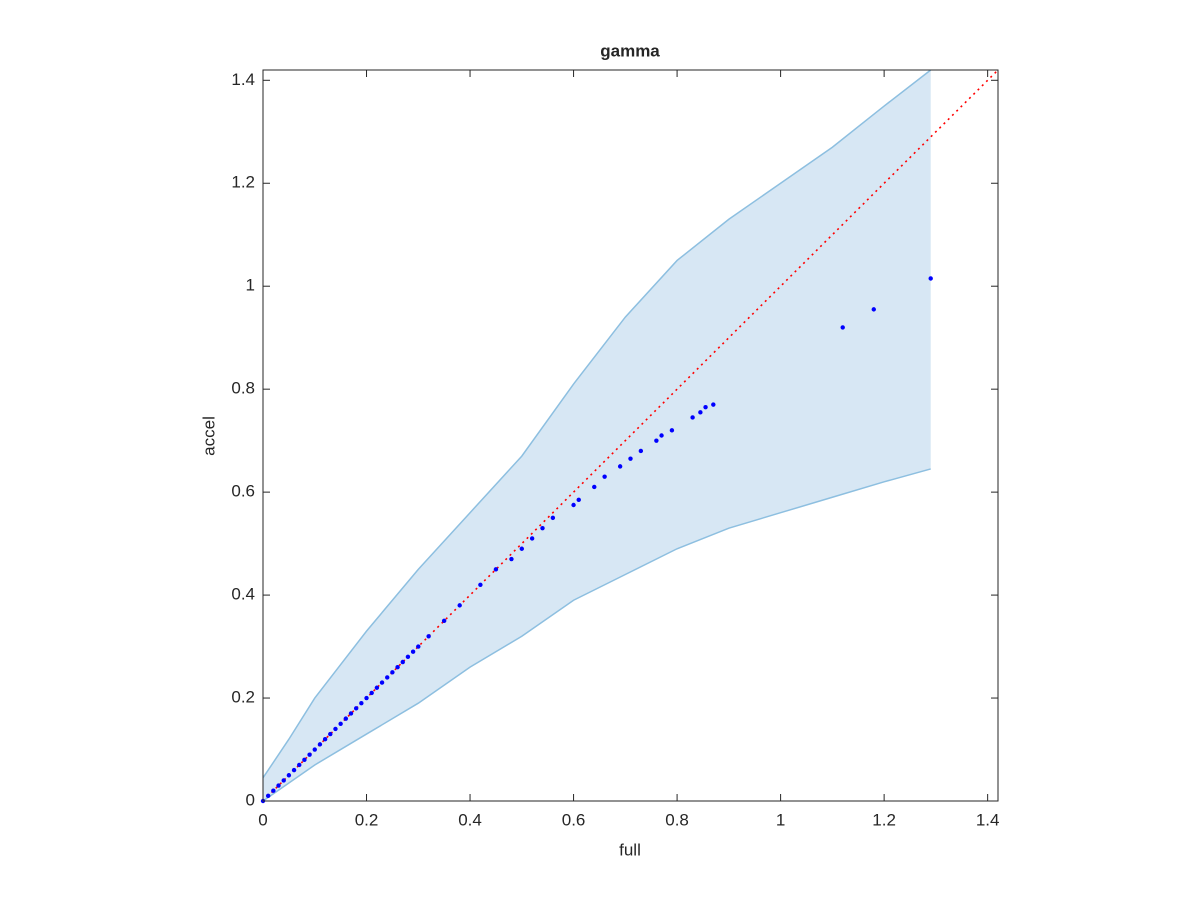 The height and width of the screenshot is (900, 1200). I want to click on y-tick-label: 1, so click(250, 285).